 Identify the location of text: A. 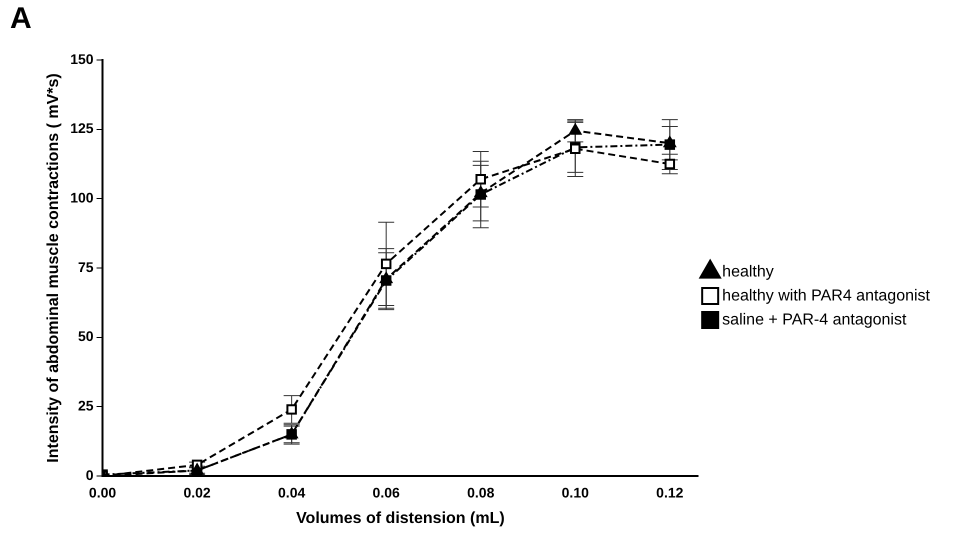
(21, 19).